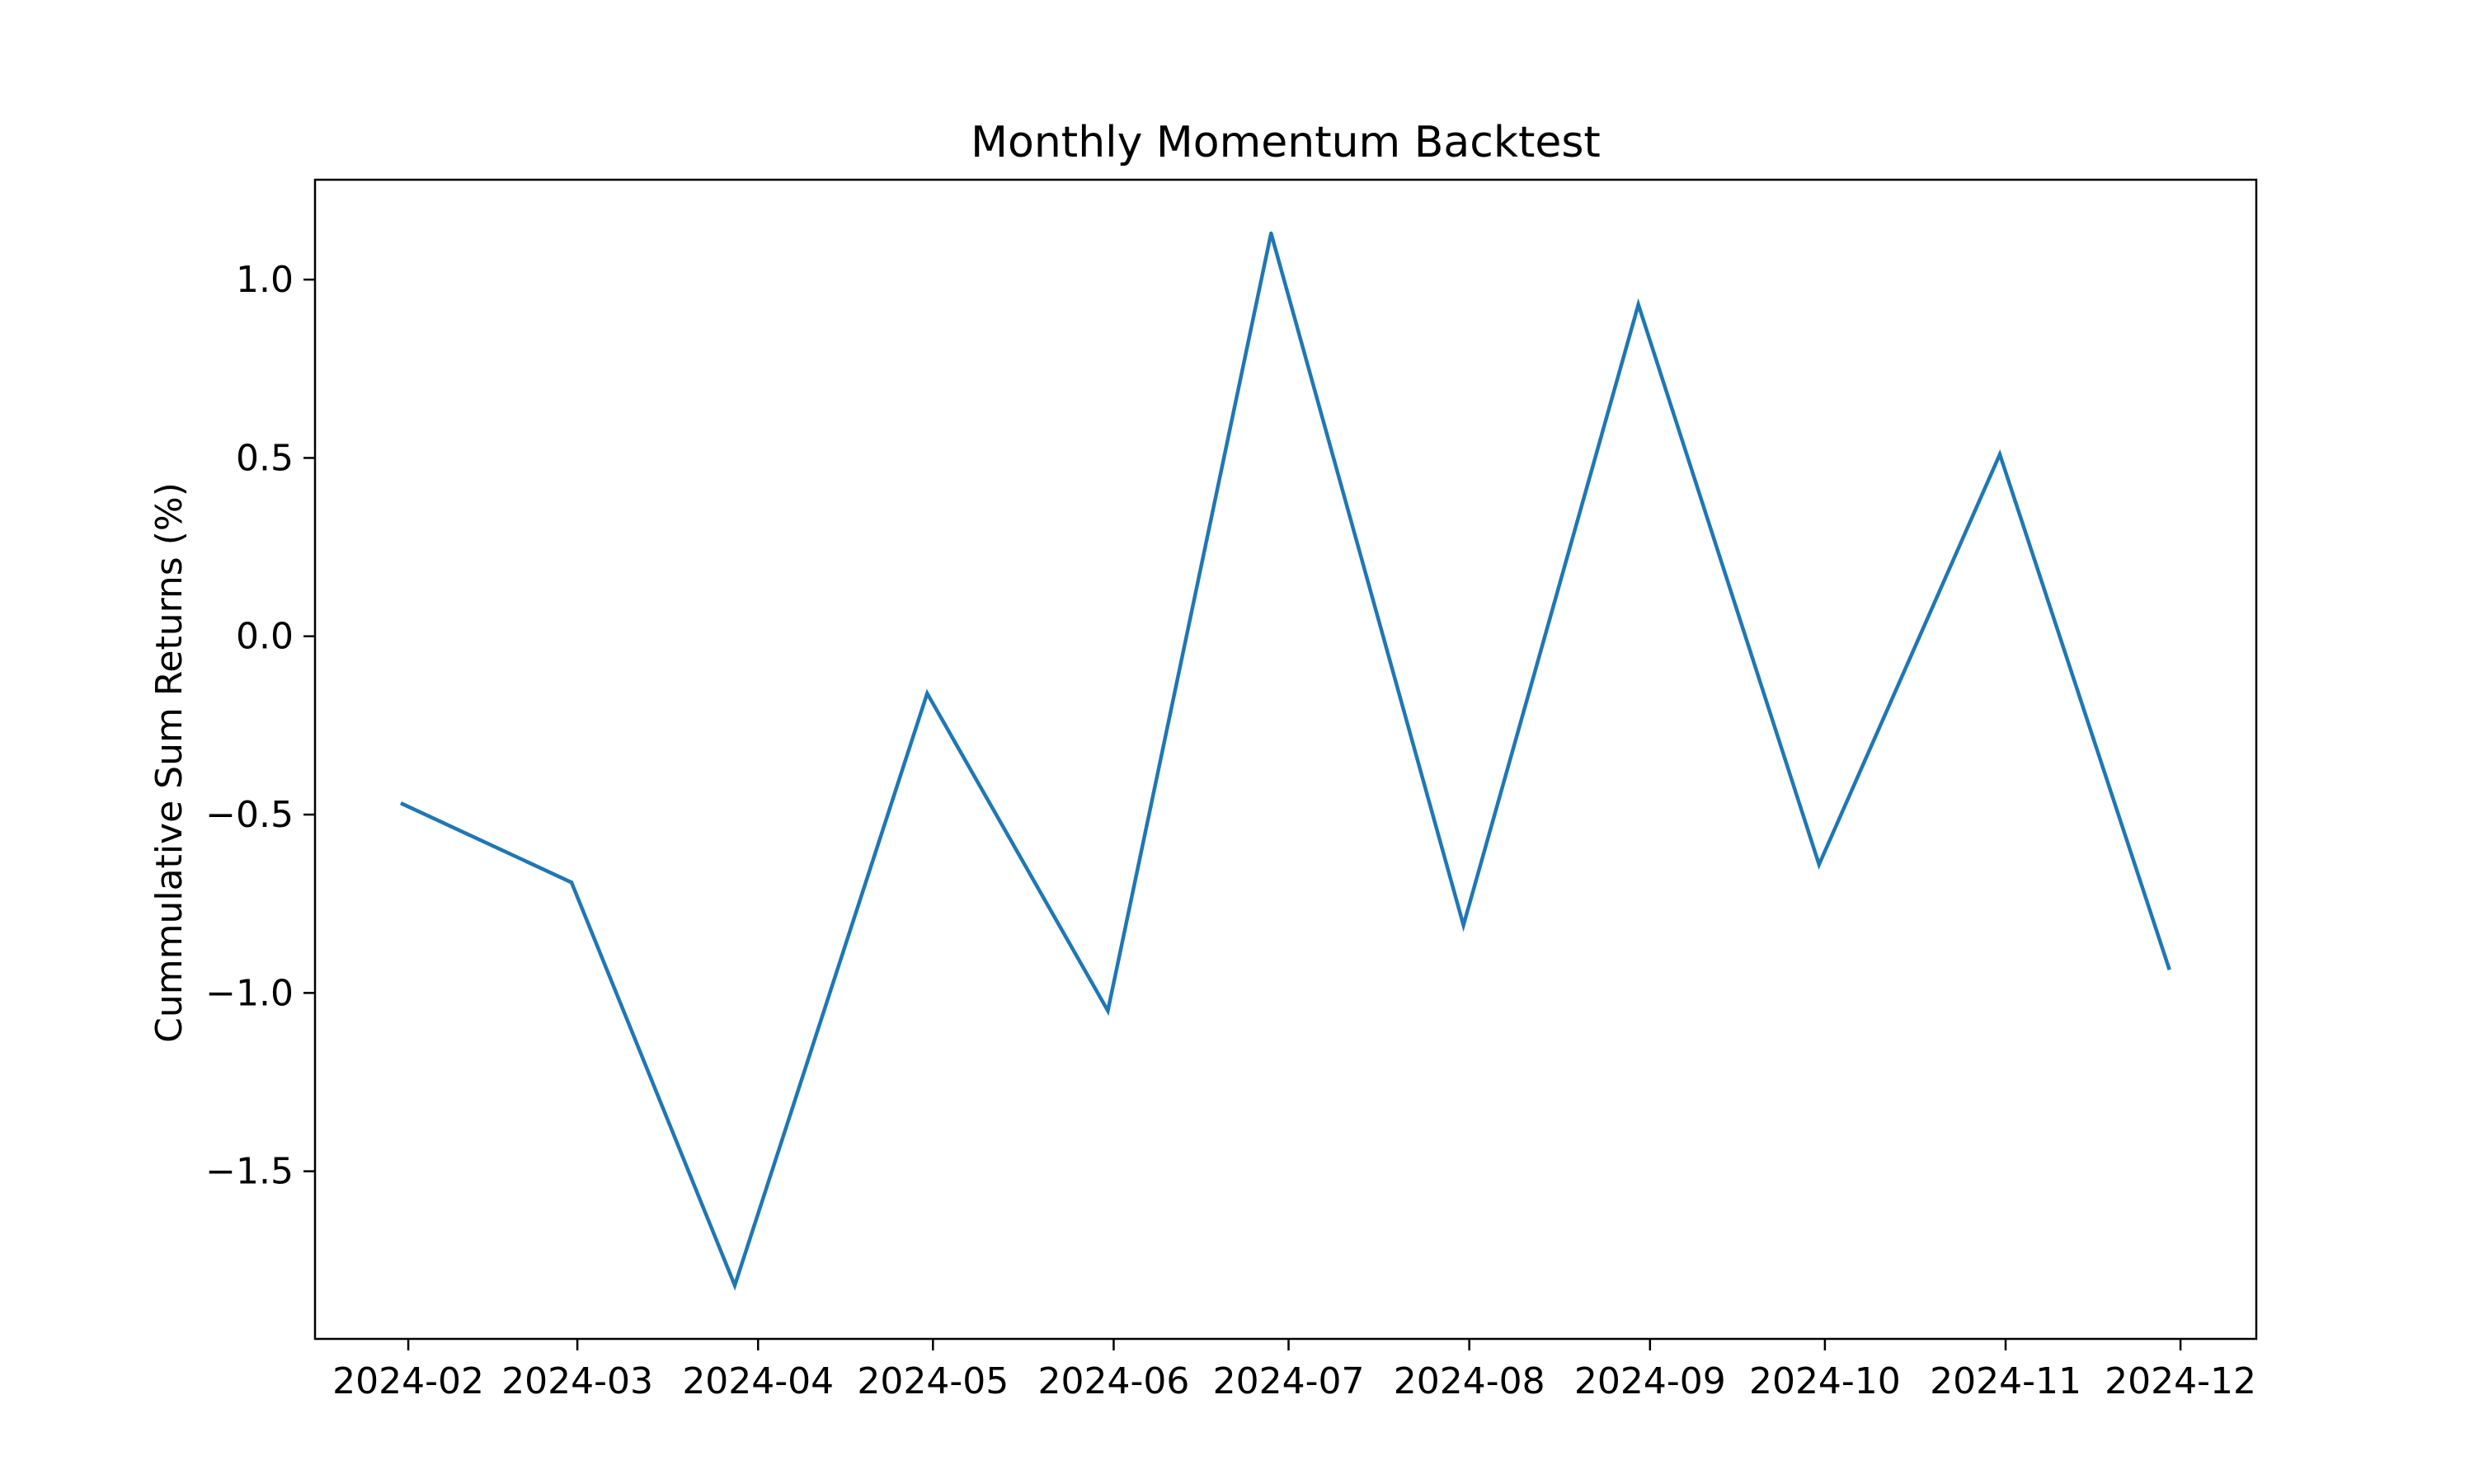 This screenshot has width=2474, height=1484. I want to click on x-tick-label: 2024-07, so click(1289, 1381).